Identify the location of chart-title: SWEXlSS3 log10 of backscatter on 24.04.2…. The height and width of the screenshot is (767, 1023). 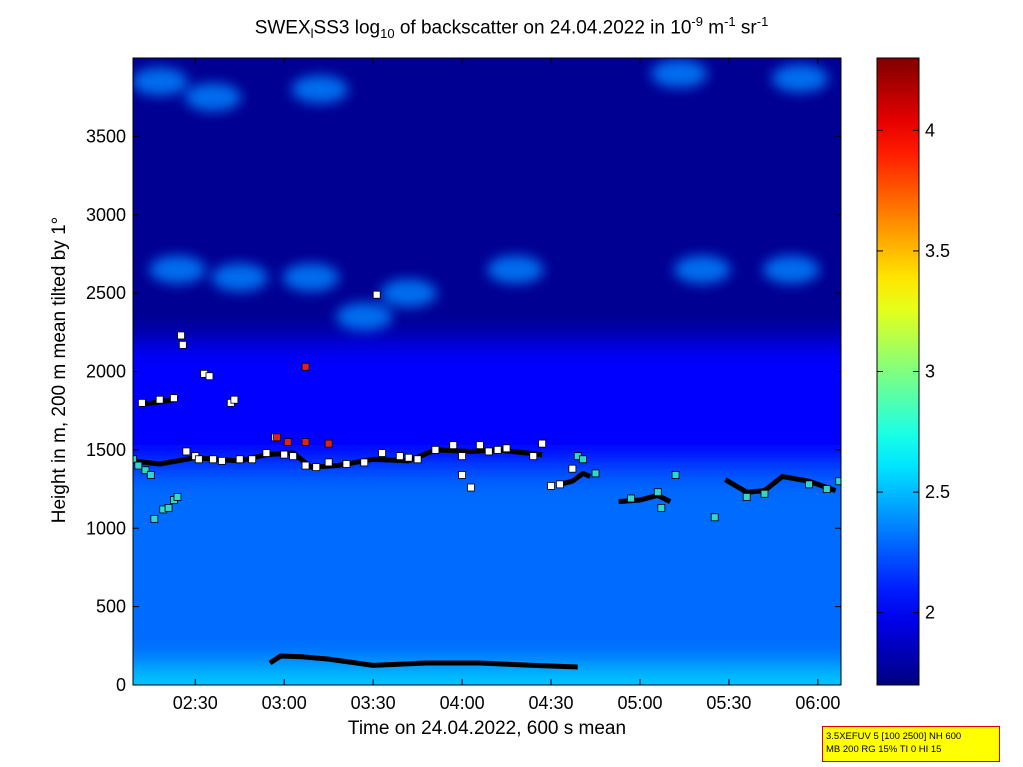
(511, 27).